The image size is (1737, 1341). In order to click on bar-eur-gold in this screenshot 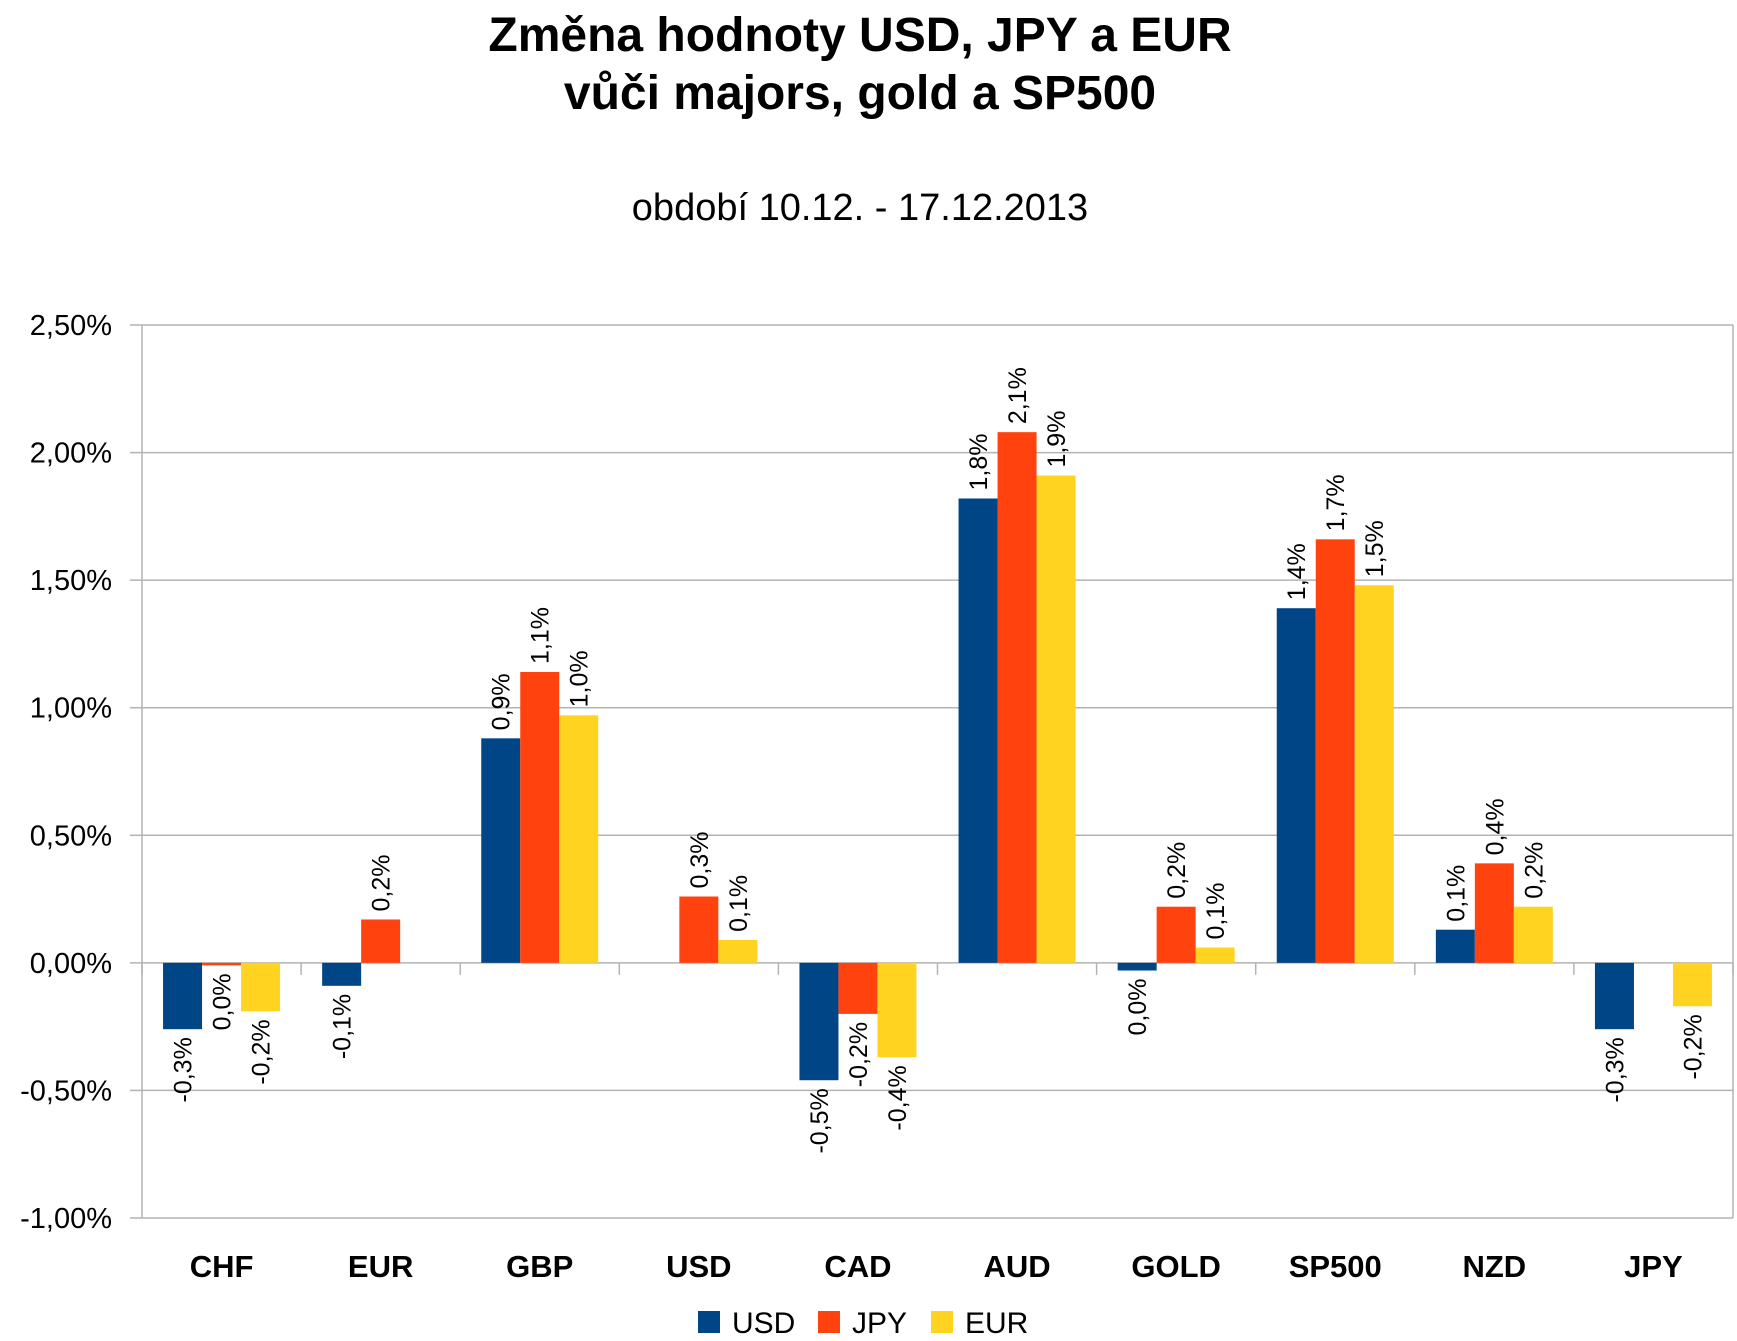, I will do `click(1215, 955)`.